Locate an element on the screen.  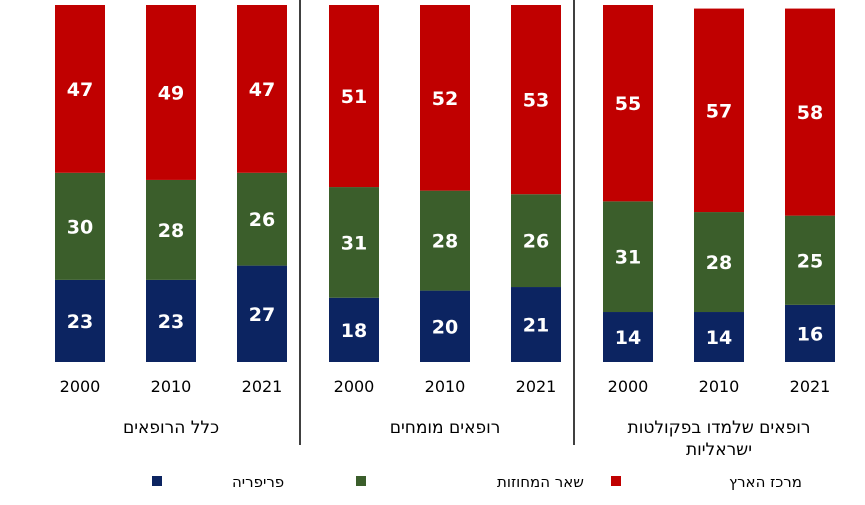
bar-segment-g2-c2-s0 is located at coordinates (810, 333).